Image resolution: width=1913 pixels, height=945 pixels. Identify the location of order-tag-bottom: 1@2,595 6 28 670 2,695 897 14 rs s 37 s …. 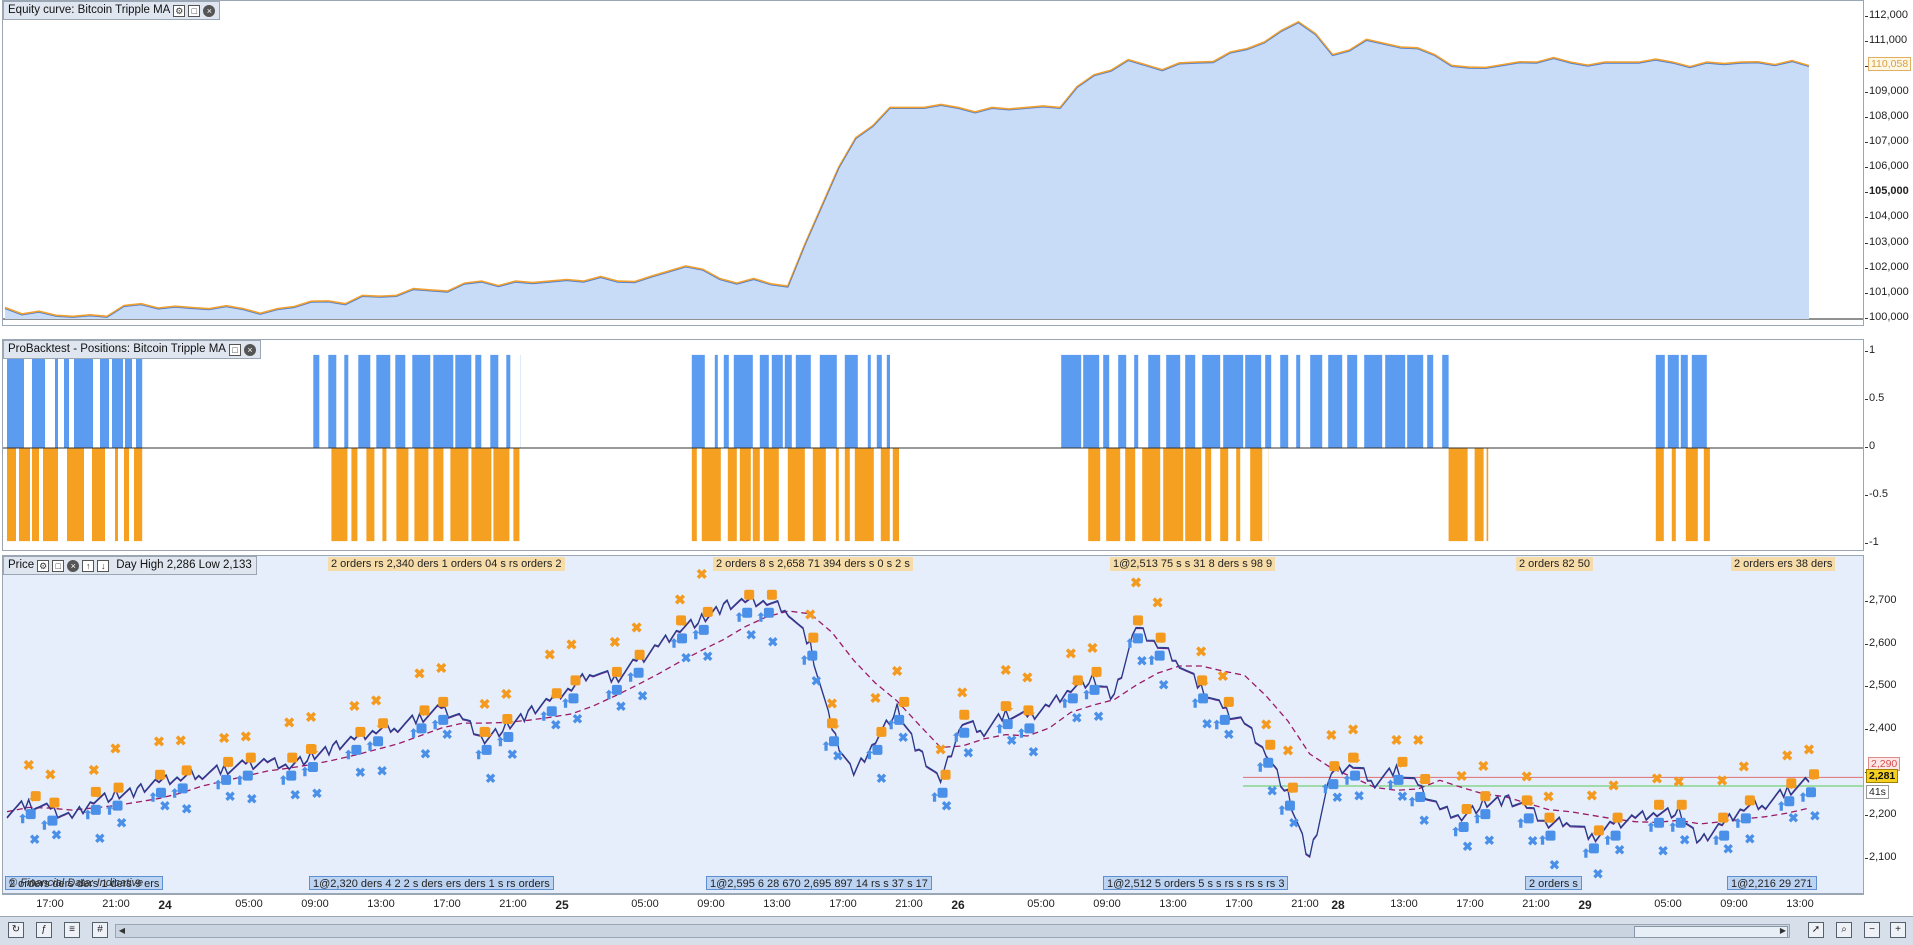
(819, 883).